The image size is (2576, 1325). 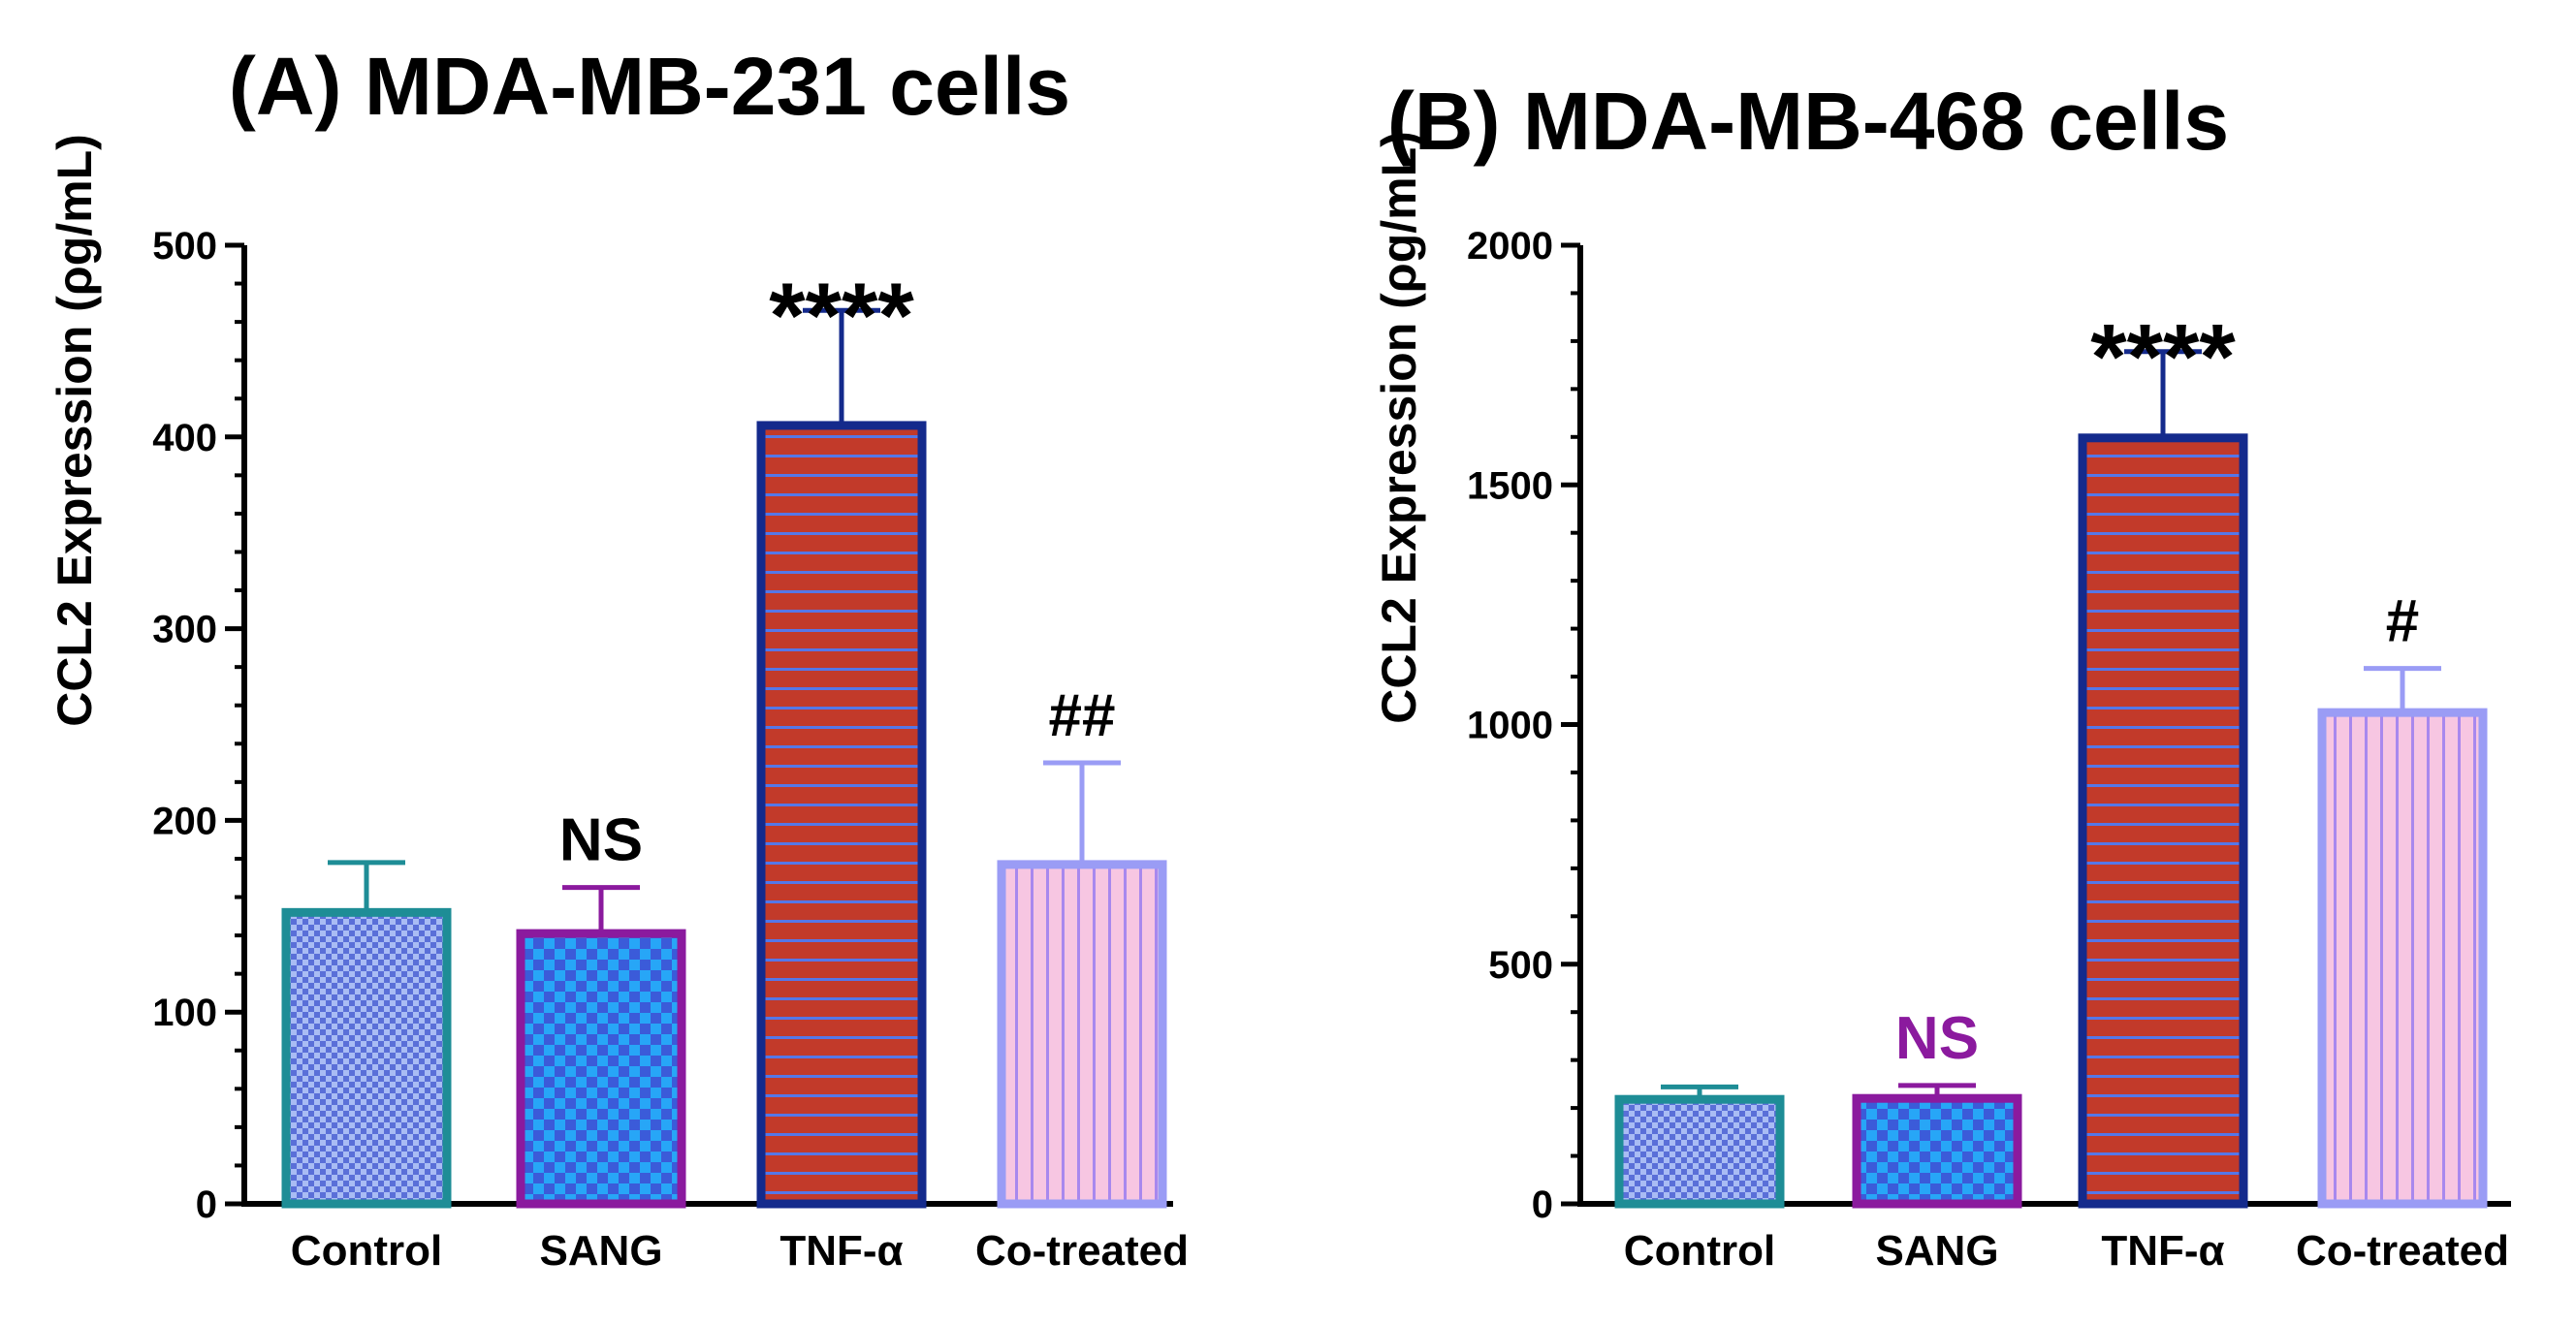 I want to click on panel-a-tick-label: 300, so click(x=184, y=630).